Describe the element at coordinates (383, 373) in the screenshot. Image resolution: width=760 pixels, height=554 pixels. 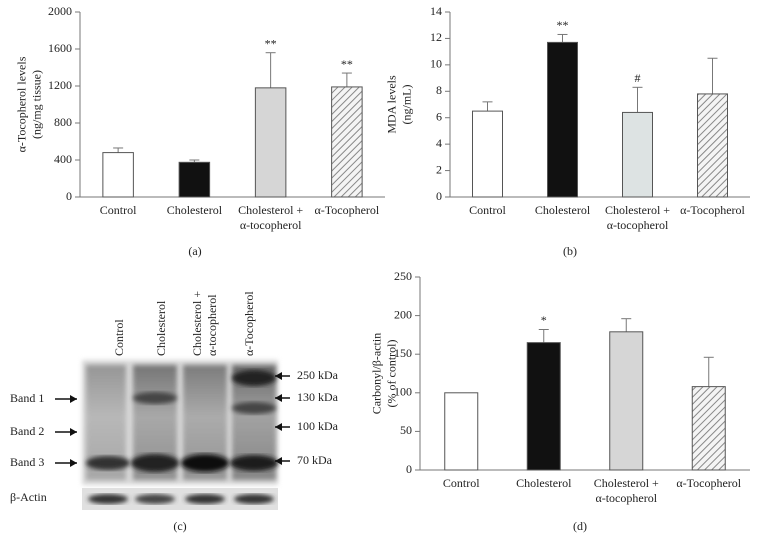
I see `y-axis-label: Carbonyl/β-actin(% of control)` at that location.